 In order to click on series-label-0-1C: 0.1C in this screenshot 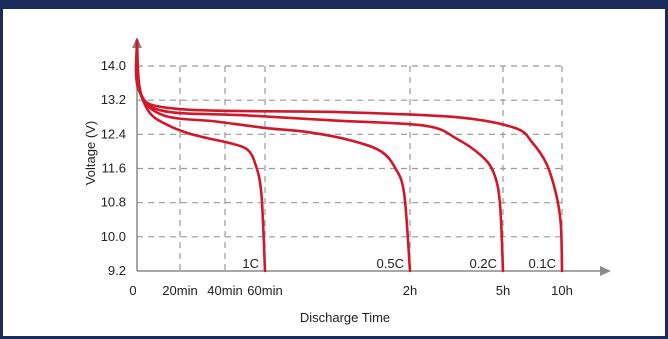, I will do `click(542, 263)`.